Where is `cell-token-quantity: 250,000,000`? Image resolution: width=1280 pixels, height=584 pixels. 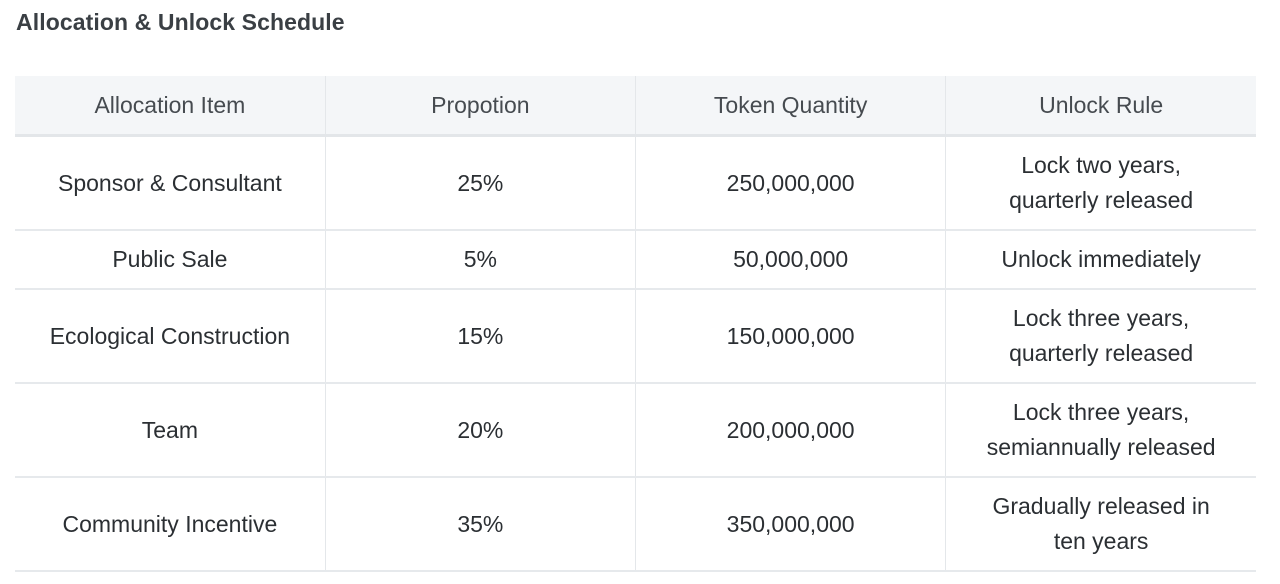
cell-token-quantity: 250,000,000 is located at coordinates (790, 183).